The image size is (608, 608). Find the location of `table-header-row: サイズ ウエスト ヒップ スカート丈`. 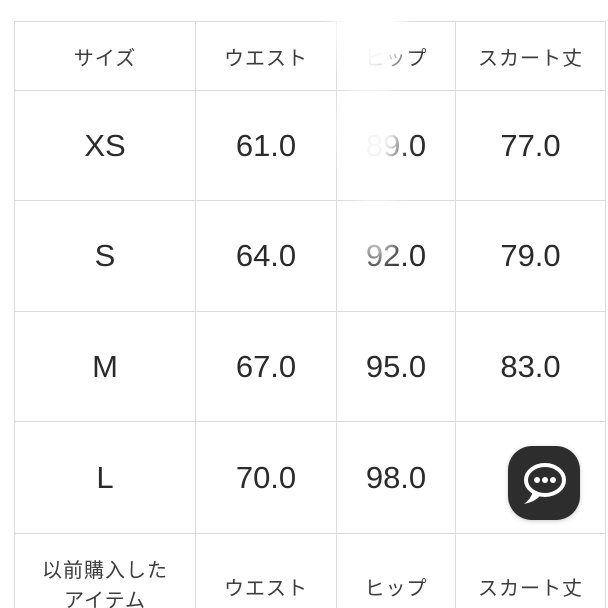

table-header-row: サイズ ウエスト ヒップ スカート丈 is located at coordinates (310, 56).